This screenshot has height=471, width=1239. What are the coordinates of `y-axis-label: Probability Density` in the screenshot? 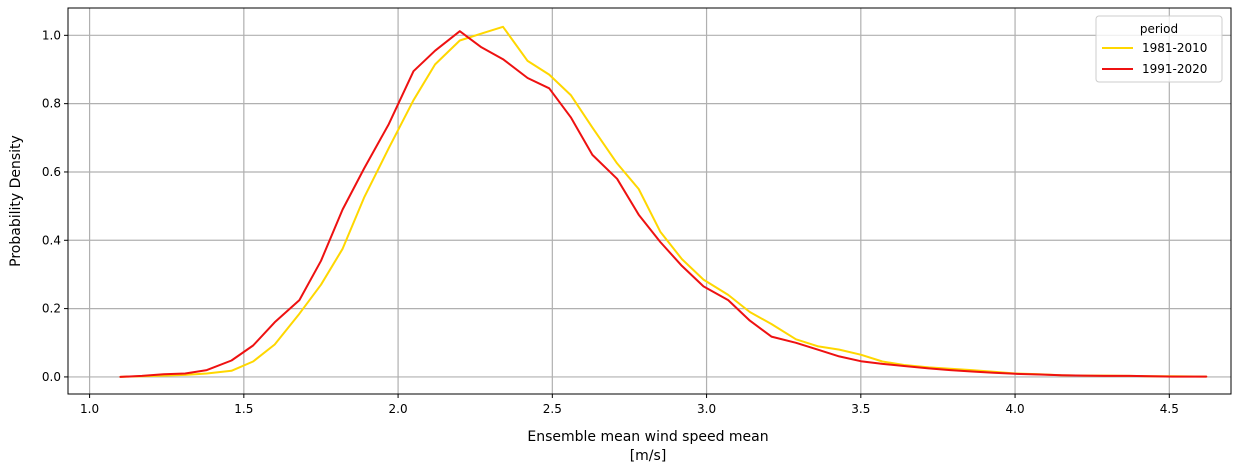 It's located at (16, 201).